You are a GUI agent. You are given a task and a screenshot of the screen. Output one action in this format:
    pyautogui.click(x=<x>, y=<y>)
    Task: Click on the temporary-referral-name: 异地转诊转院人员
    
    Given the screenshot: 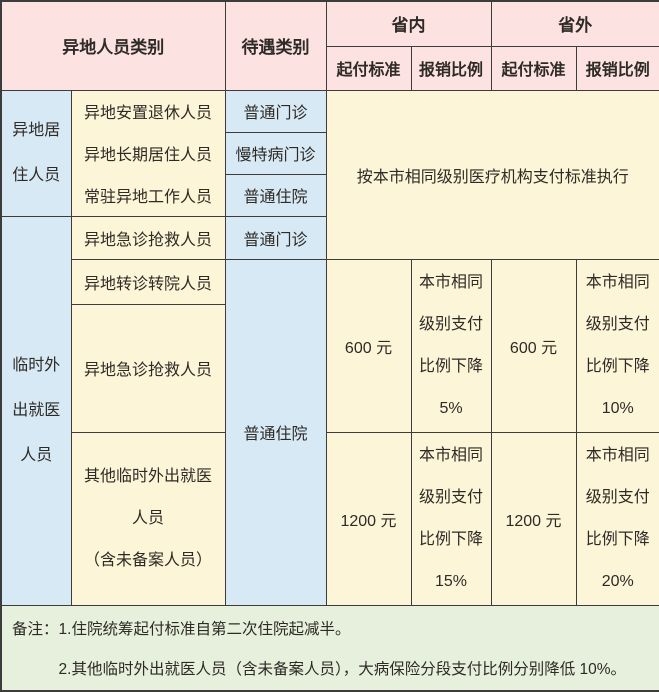 What is the action you would take?
    pyautogui.click(x=148, y=281)
    